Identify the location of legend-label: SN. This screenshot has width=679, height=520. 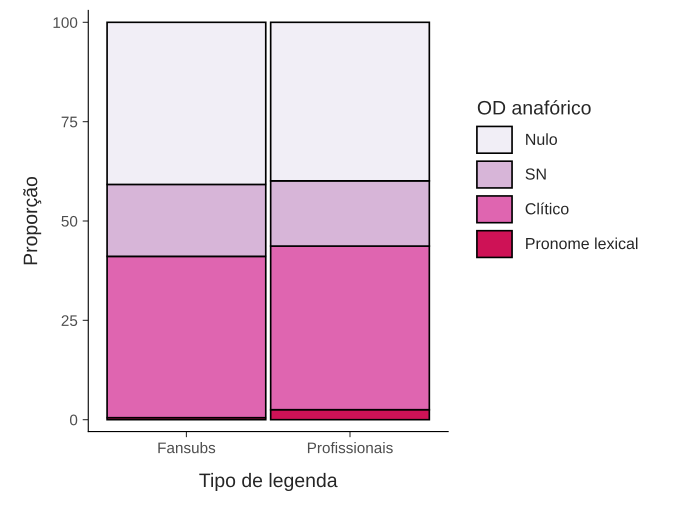
(536, 174).